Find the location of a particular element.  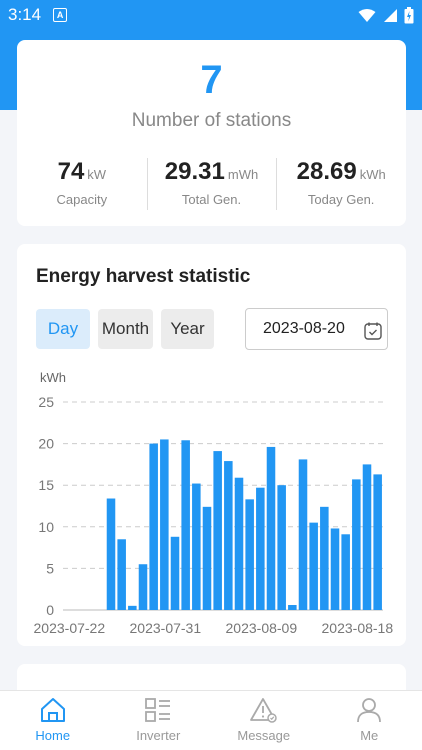

tab-inverter: Inverter is located at coordinates (159, 720).